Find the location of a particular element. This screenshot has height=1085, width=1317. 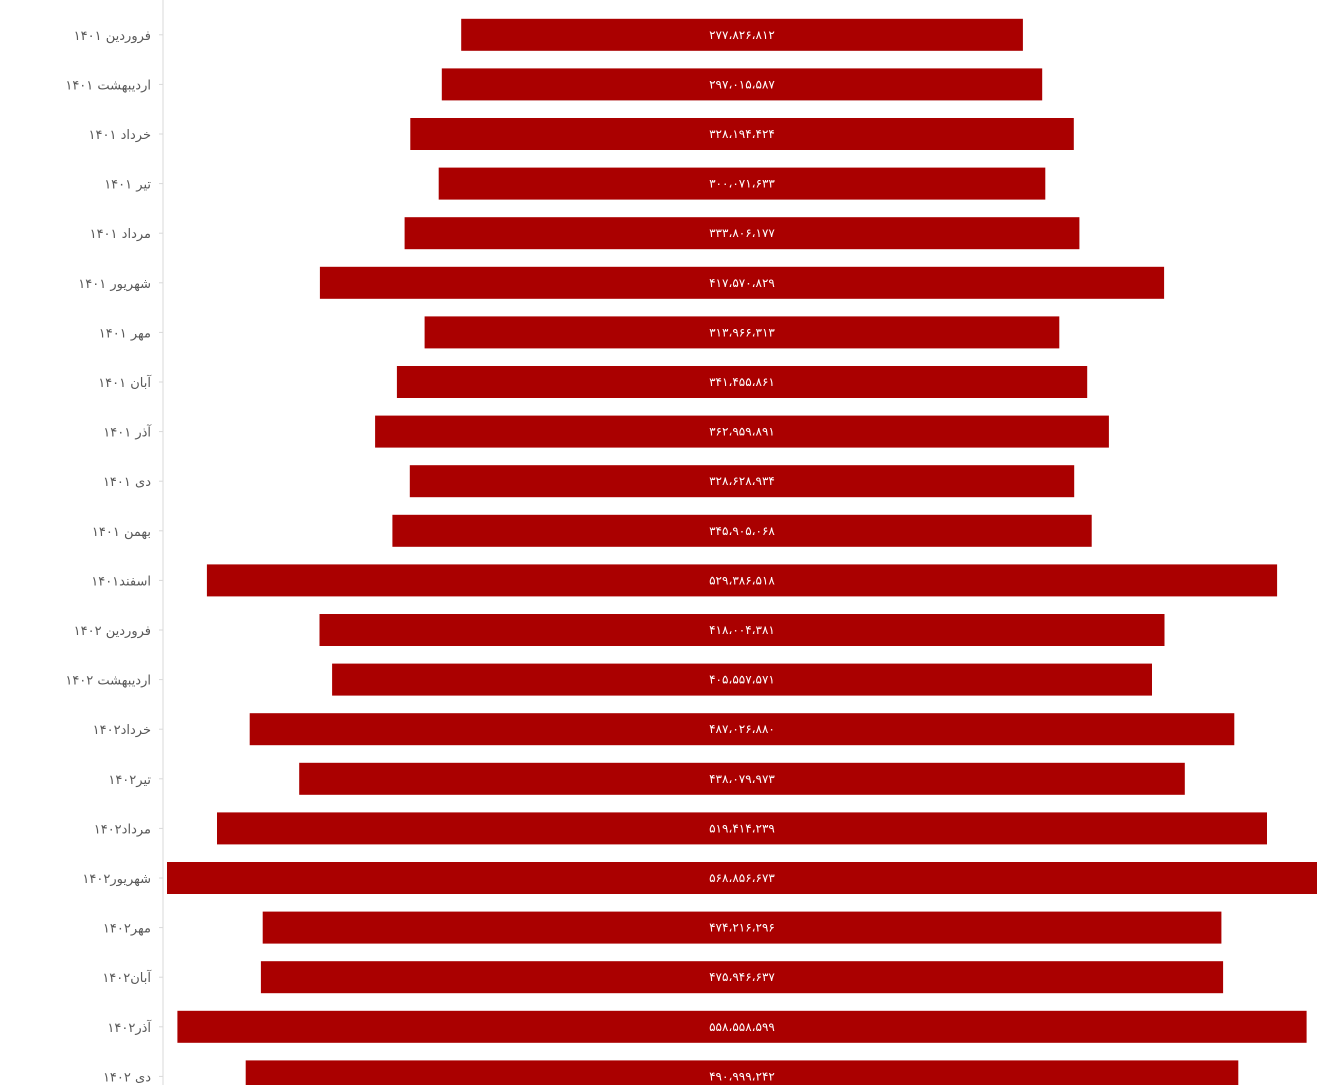

category-label: تیر۱۴۰۲ is located at coordinates (129, 780).